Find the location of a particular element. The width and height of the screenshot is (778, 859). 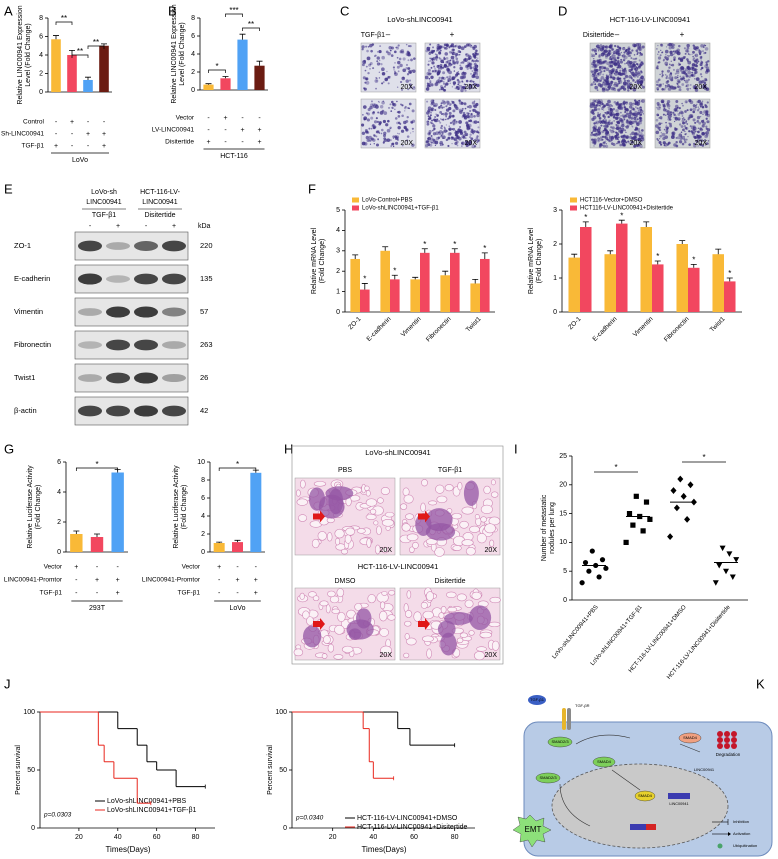

magnification: 20X is located at coordinates (701, 87).